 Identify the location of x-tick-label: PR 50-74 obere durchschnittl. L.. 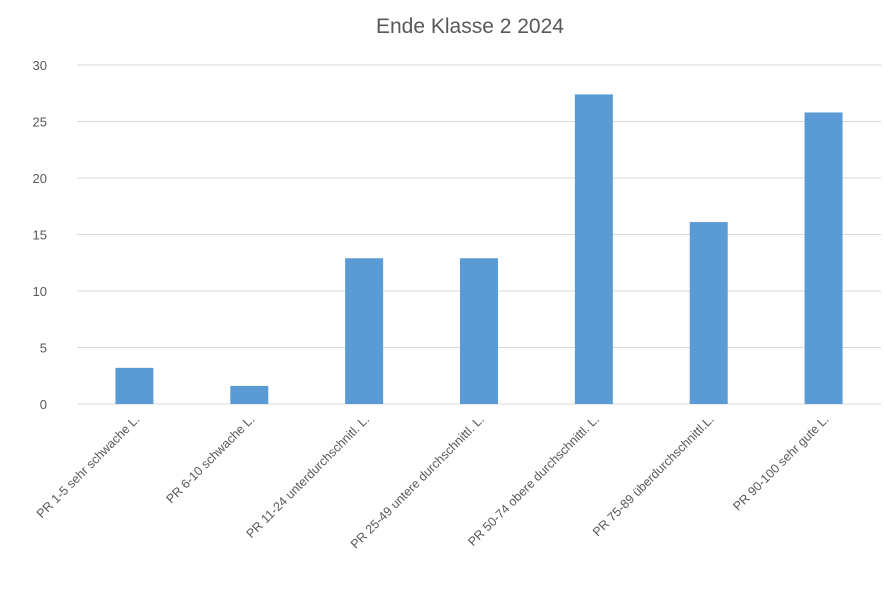
(533, 480).